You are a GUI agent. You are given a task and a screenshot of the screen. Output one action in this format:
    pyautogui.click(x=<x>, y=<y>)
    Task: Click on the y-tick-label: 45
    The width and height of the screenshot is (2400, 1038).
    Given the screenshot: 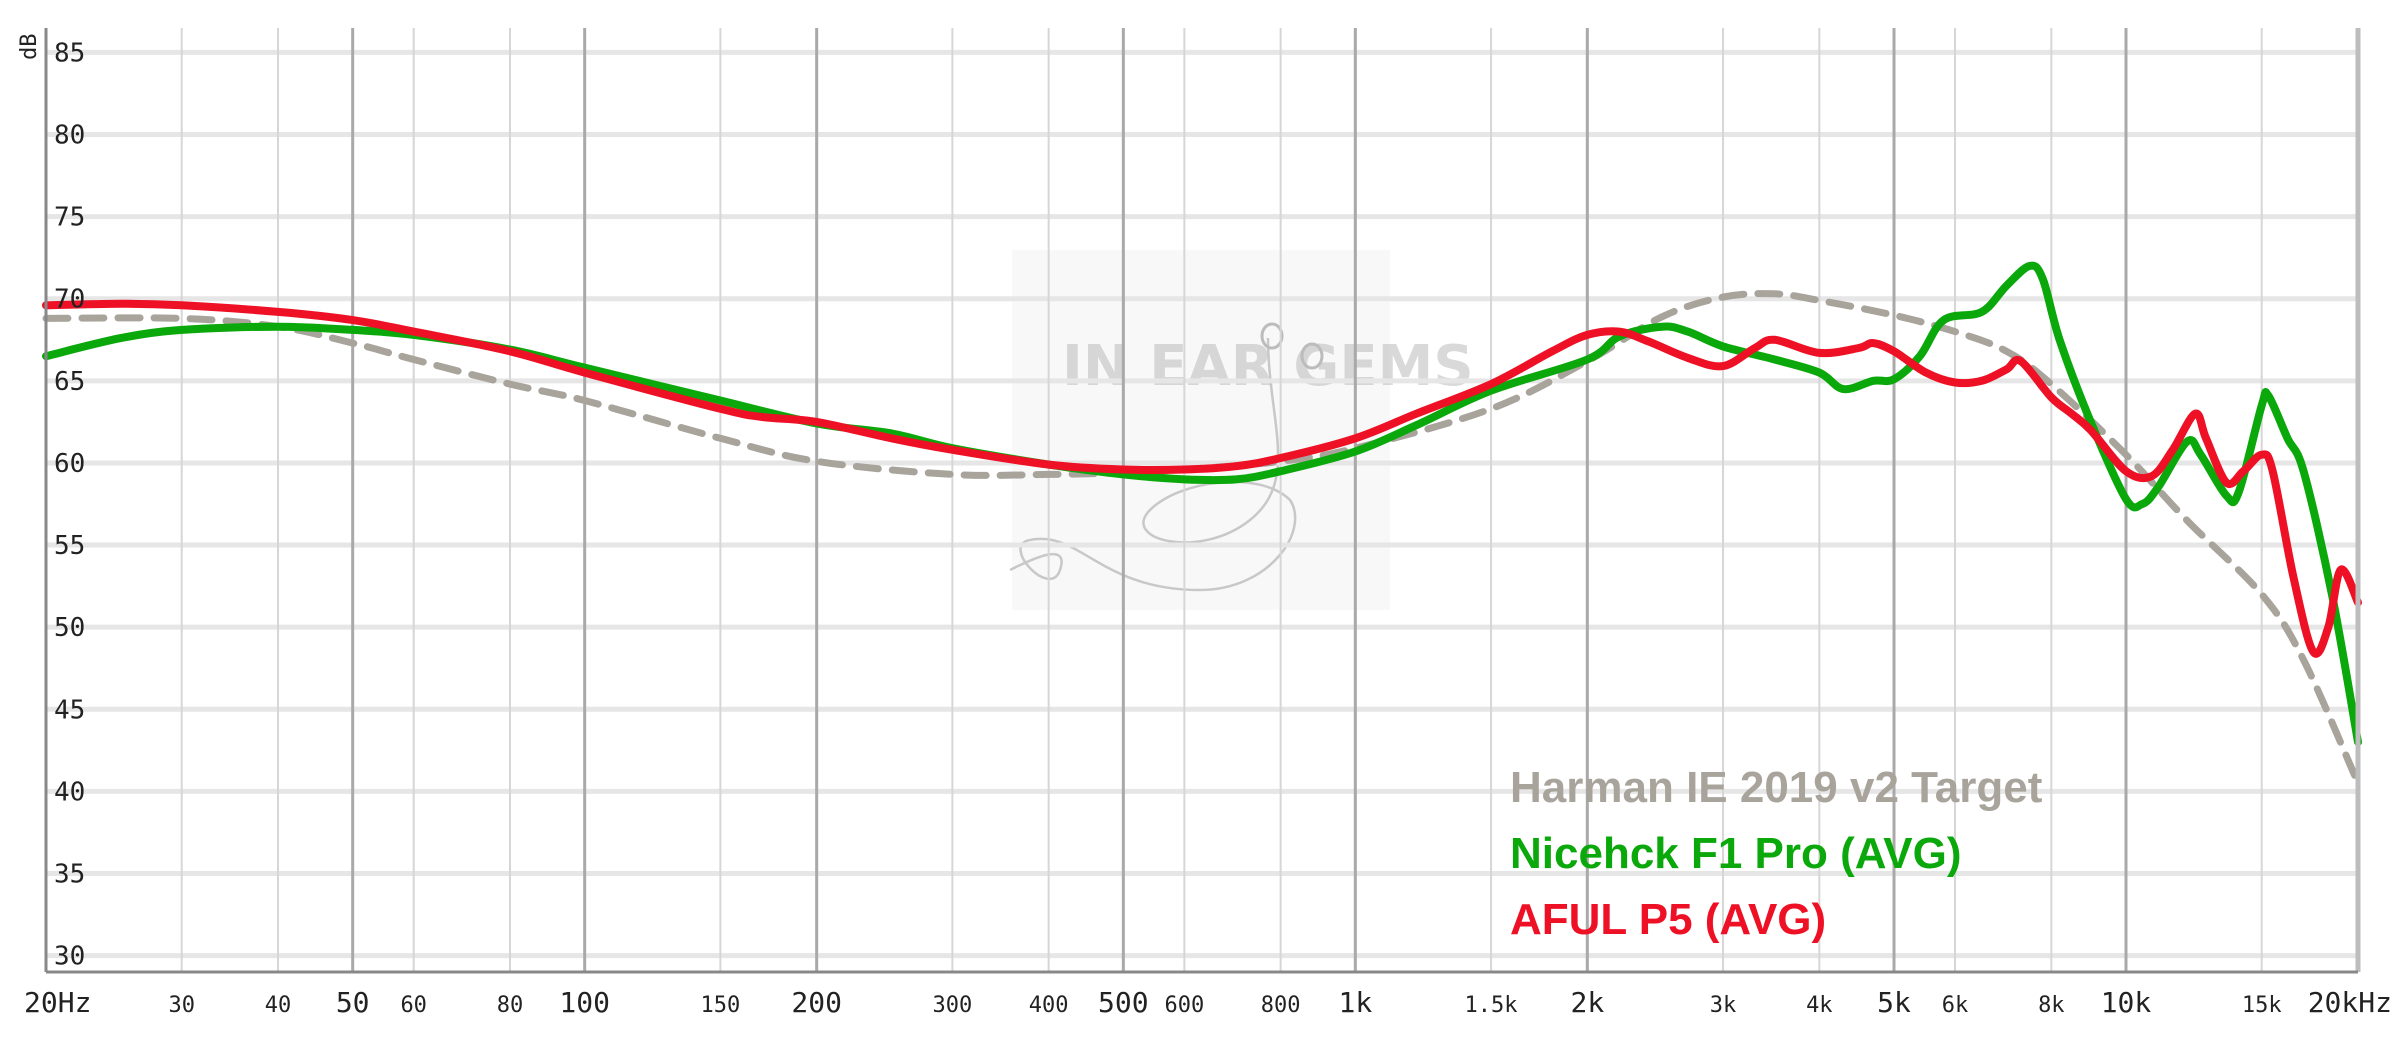 What is the action you would take?
    pyautogui.click(x=69, y=710)
    